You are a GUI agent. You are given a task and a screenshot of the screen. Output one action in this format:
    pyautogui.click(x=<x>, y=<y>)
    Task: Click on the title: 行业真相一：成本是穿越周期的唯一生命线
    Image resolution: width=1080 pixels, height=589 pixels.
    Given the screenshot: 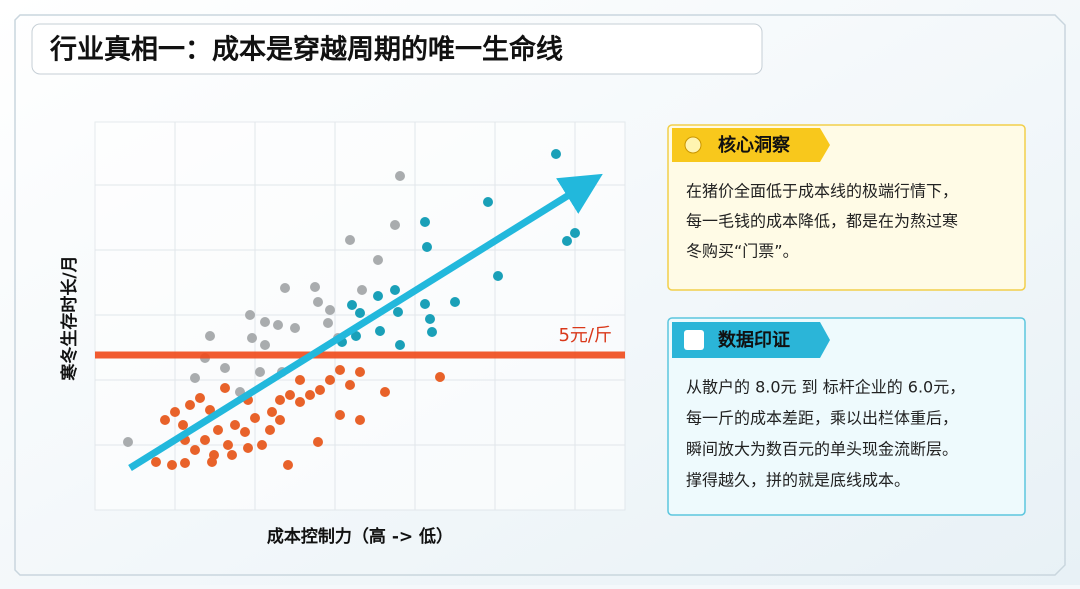 What is the action you would take?
    pyautogui.click(x=306, y=50)
    